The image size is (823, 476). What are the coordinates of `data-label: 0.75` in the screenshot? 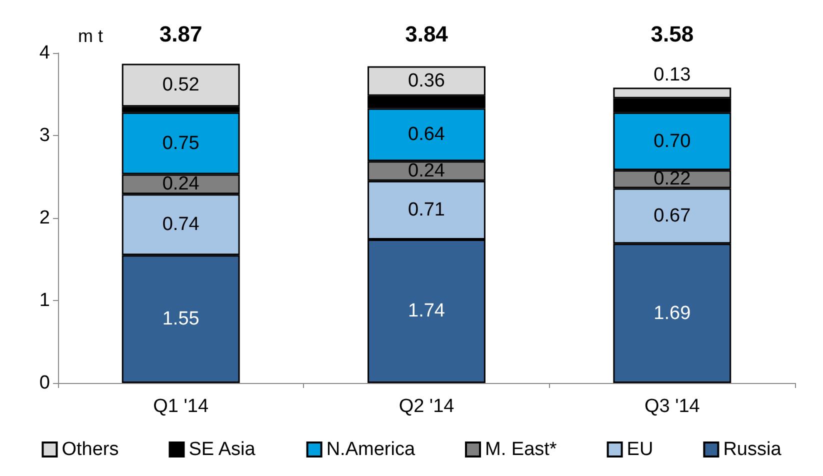 It's located at (181, 143).